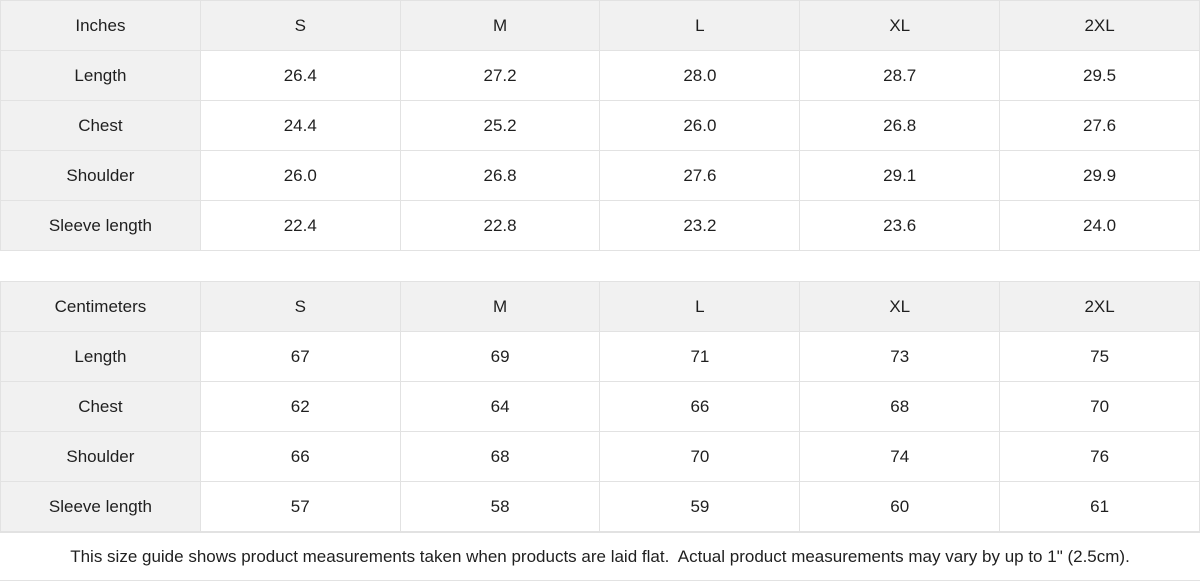 This screenshot has width=1200, height=581. What do you see at coordinates (500, 406) in the screenshot?
I see `value-cell: 64` at bounding box center [500, 406].